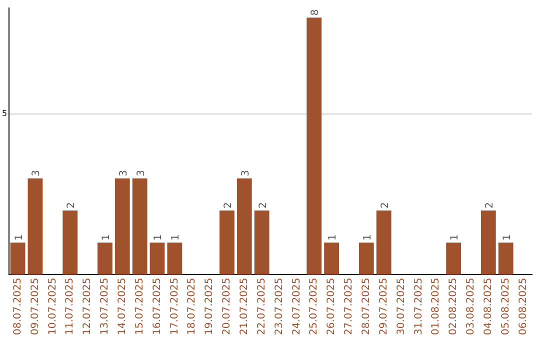  I want to click on x-tick-label: 31.07.2025, so click(418, 307).